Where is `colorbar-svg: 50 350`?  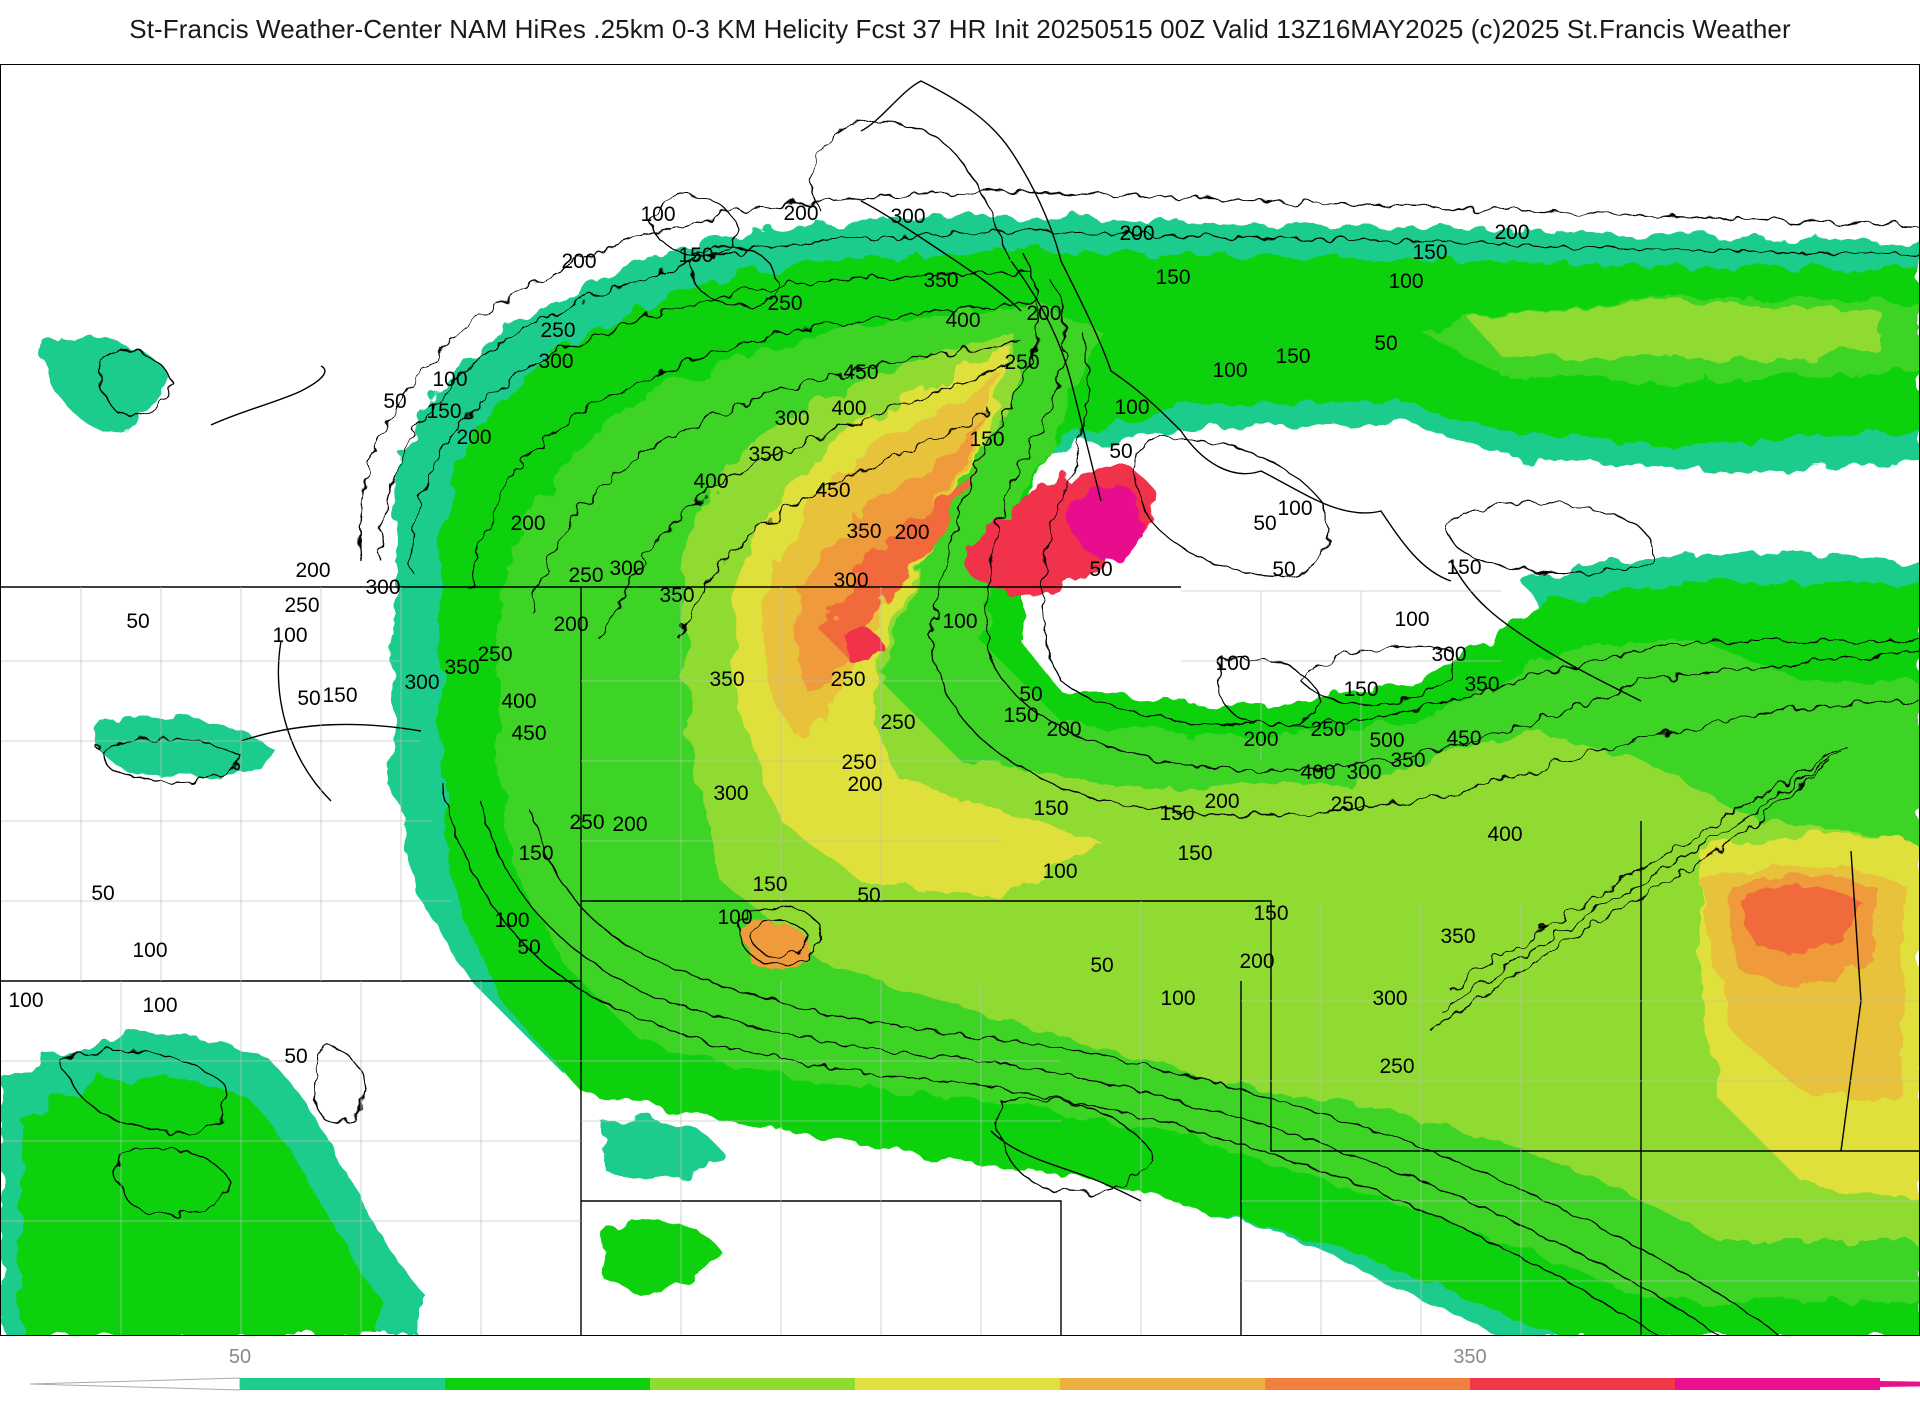
colorbar-svg: 50 350 is located at coordinates (974, 1368).